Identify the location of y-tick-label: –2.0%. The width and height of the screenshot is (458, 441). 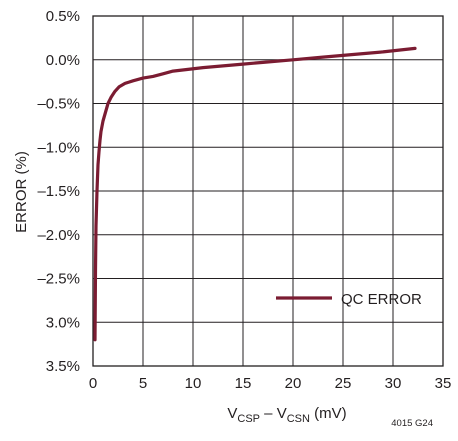
(58, 235).